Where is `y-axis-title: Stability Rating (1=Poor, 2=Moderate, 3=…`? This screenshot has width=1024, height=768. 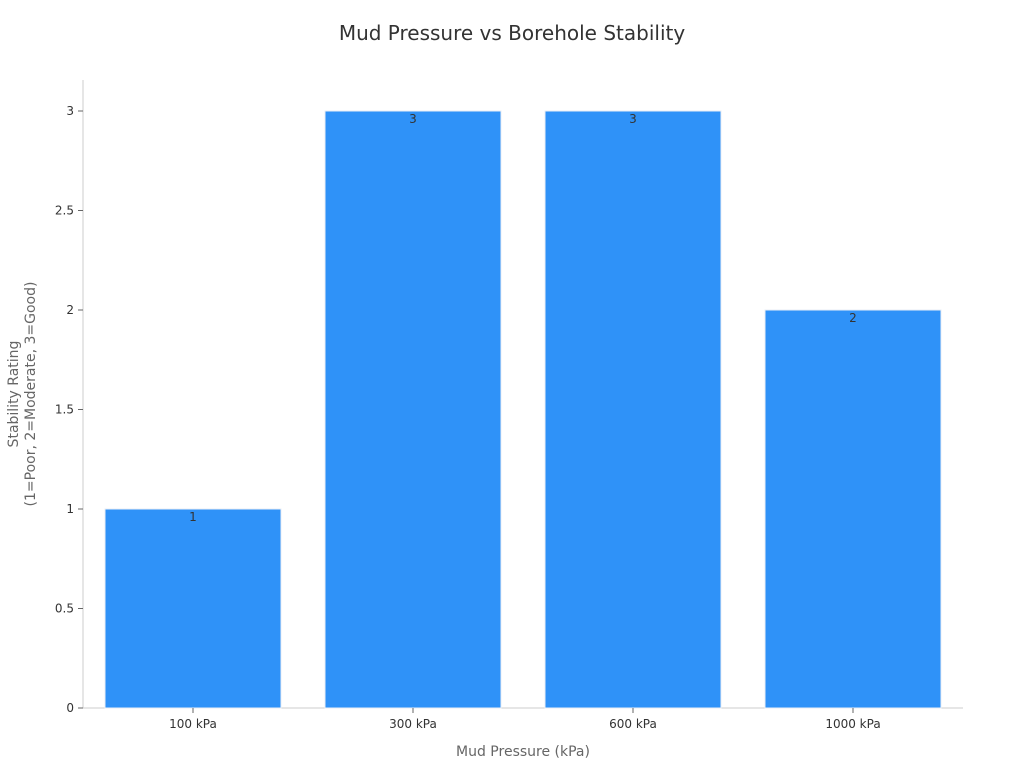
y-axis-title: Stability Rating (1=Poor, 2=Moderate, 3=… is located at coordinates (22, 394).